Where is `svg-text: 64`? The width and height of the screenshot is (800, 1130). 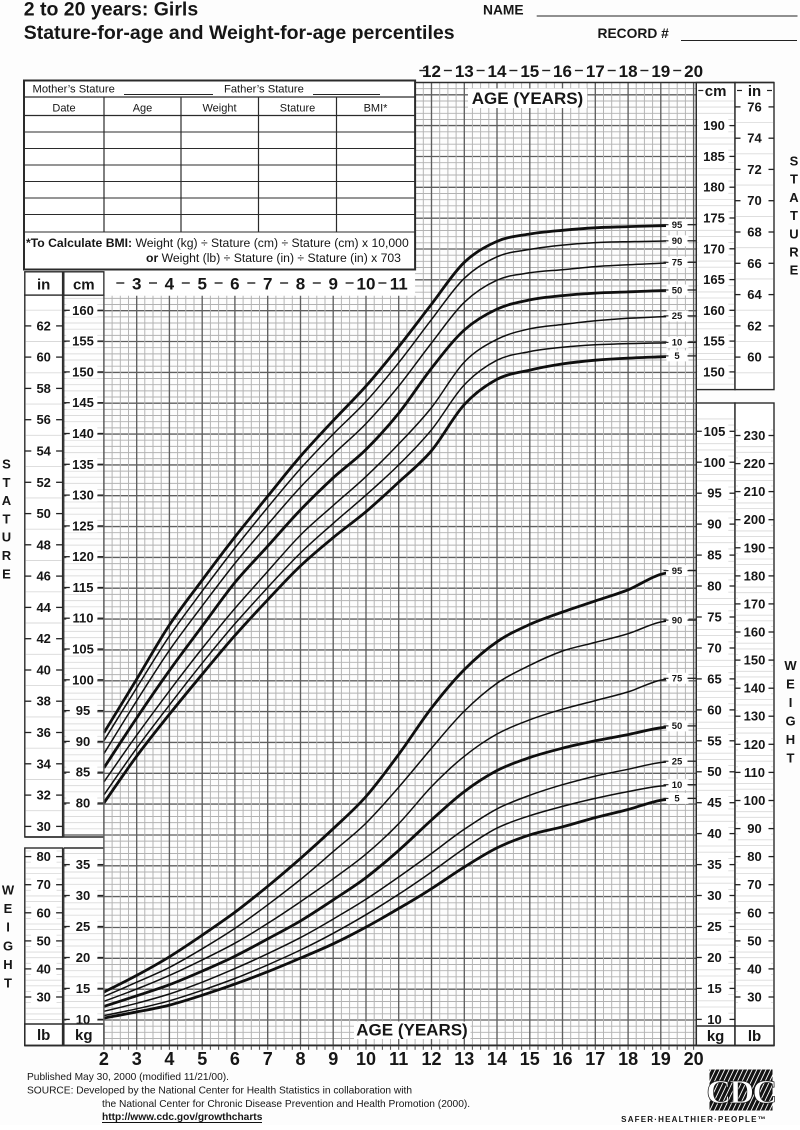 svg-text: 64 is located at coordinates (754, 294).